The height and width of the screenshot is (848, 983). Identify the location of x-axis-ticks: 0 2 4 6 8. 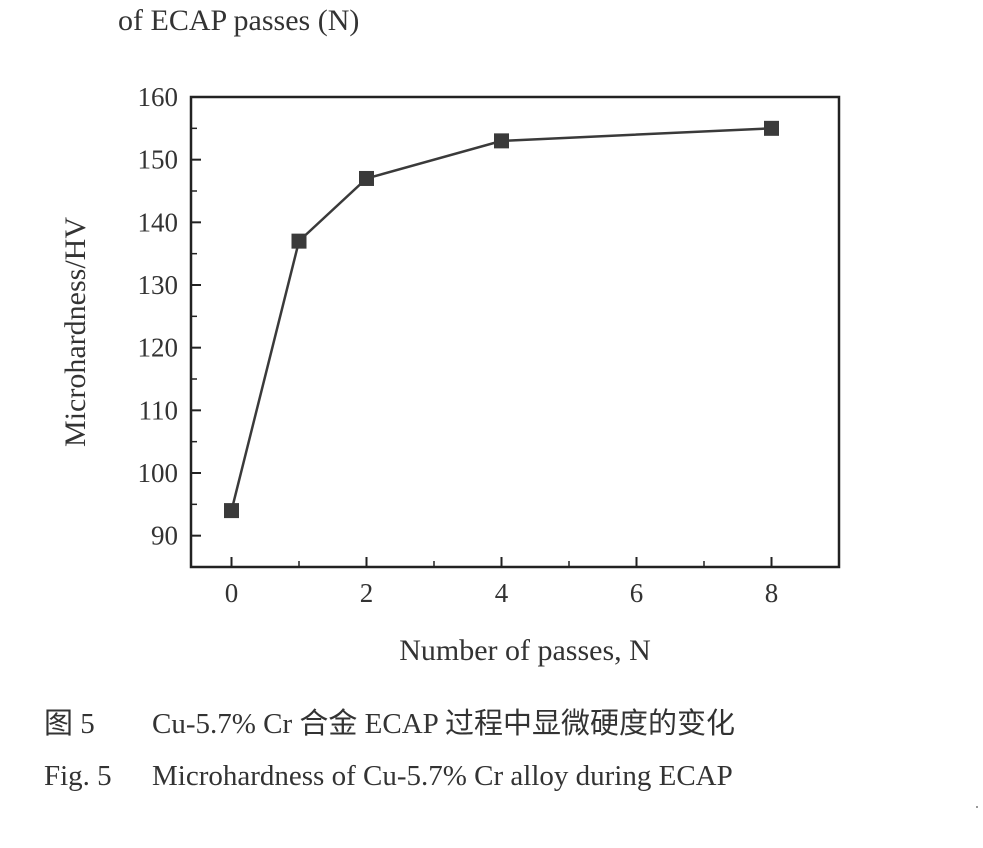
(502, 582).